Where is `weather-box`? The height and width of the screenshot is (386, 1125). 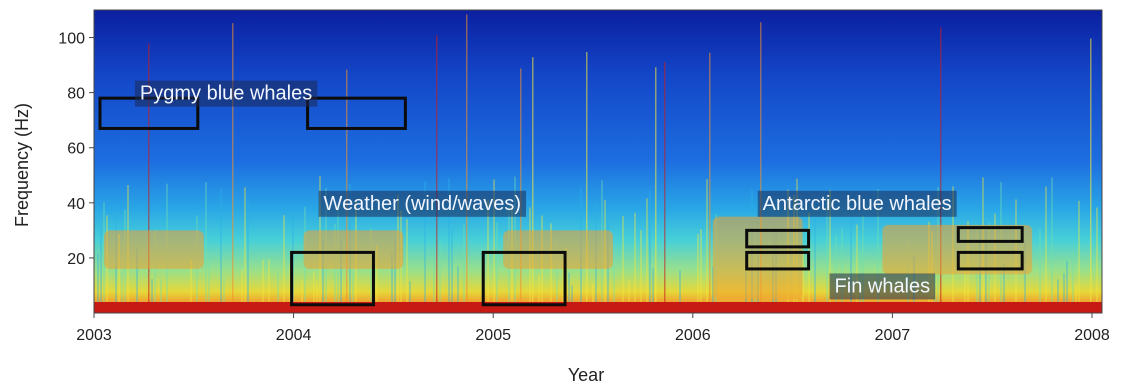
weather-box is located at coordinates (524, 278).